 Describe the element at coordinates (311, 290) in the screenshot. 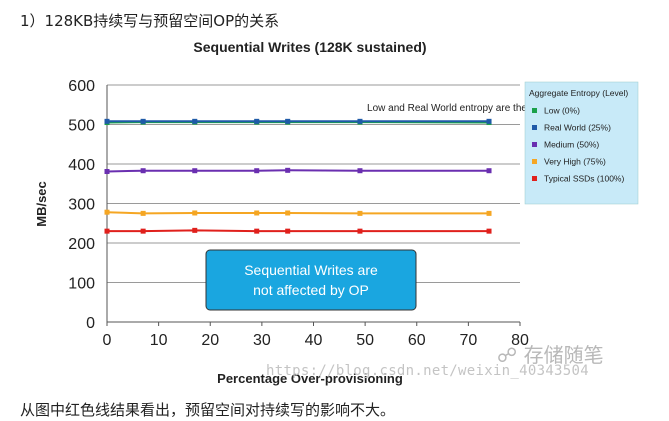

I see `annotation-box-line-2: not affected by OP` at that location.